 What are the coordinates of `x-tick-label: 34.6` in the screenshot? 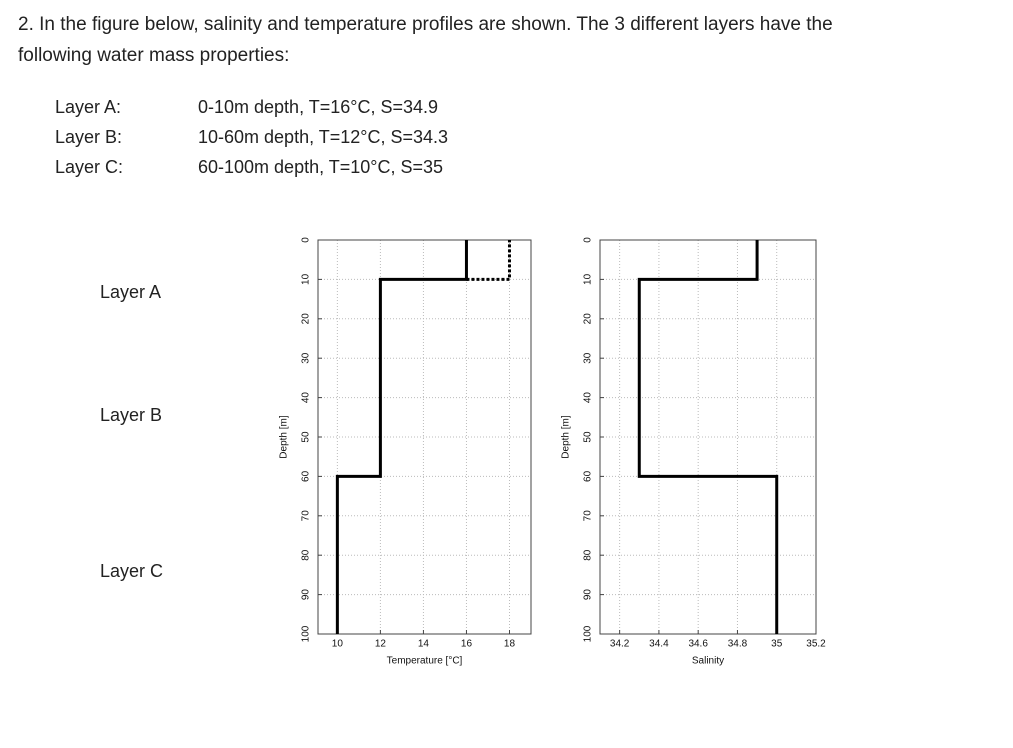 It's located at (698, 644).